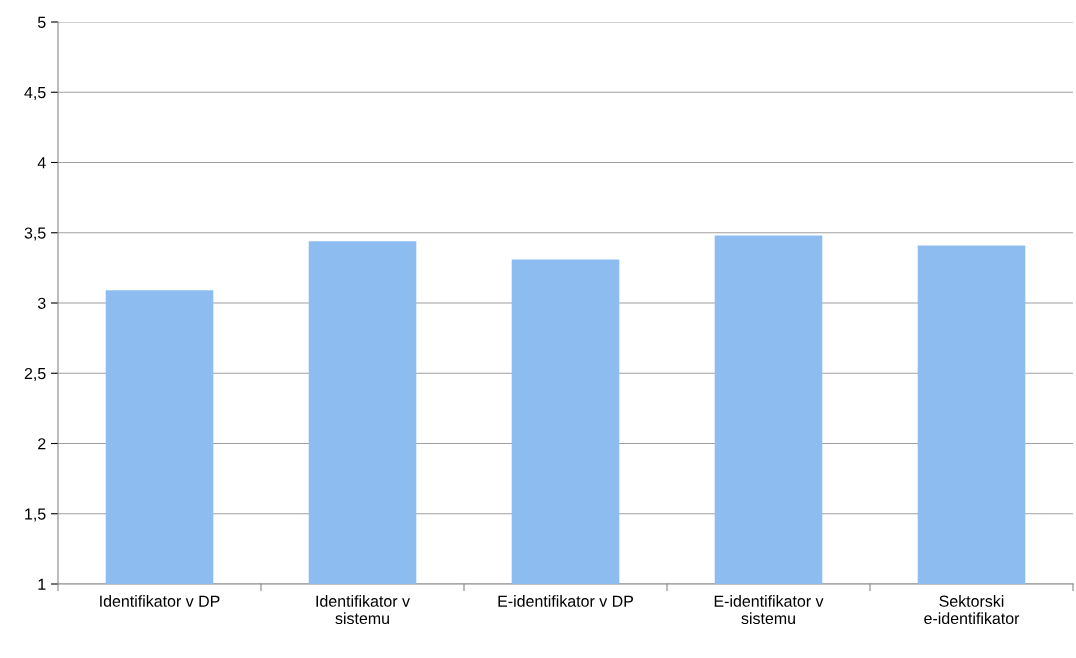 Image resolution: width=1076 pixels, height=658 pixels. Describe the element at coordinates (41, 22) in the screenshot. I see `y-tick-label: 5` at that location.